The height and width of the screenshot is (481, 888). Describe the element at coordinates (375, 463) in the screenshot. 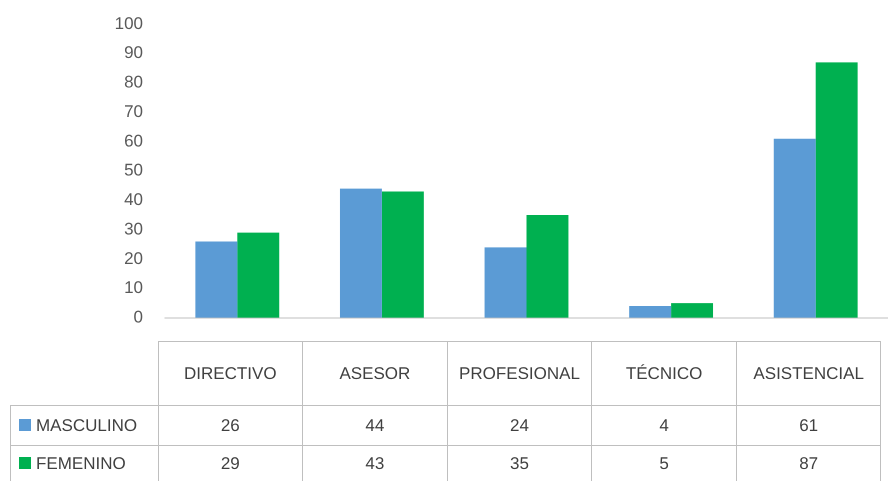

I see `data-label: 43` at that location.